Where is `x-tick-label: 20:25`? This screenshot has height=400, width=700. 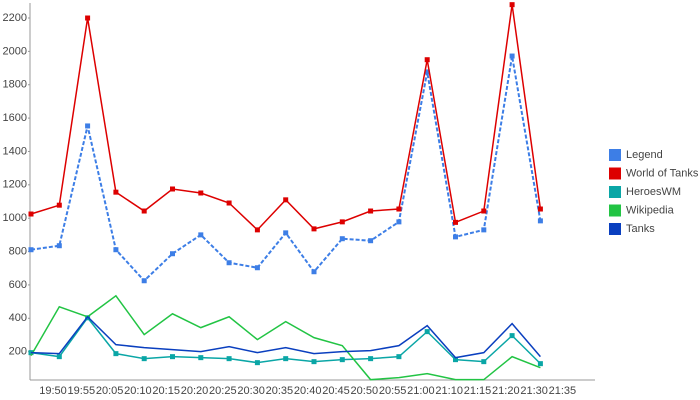 x-tick-label: 20:25 is located at coordinates (223, 391).